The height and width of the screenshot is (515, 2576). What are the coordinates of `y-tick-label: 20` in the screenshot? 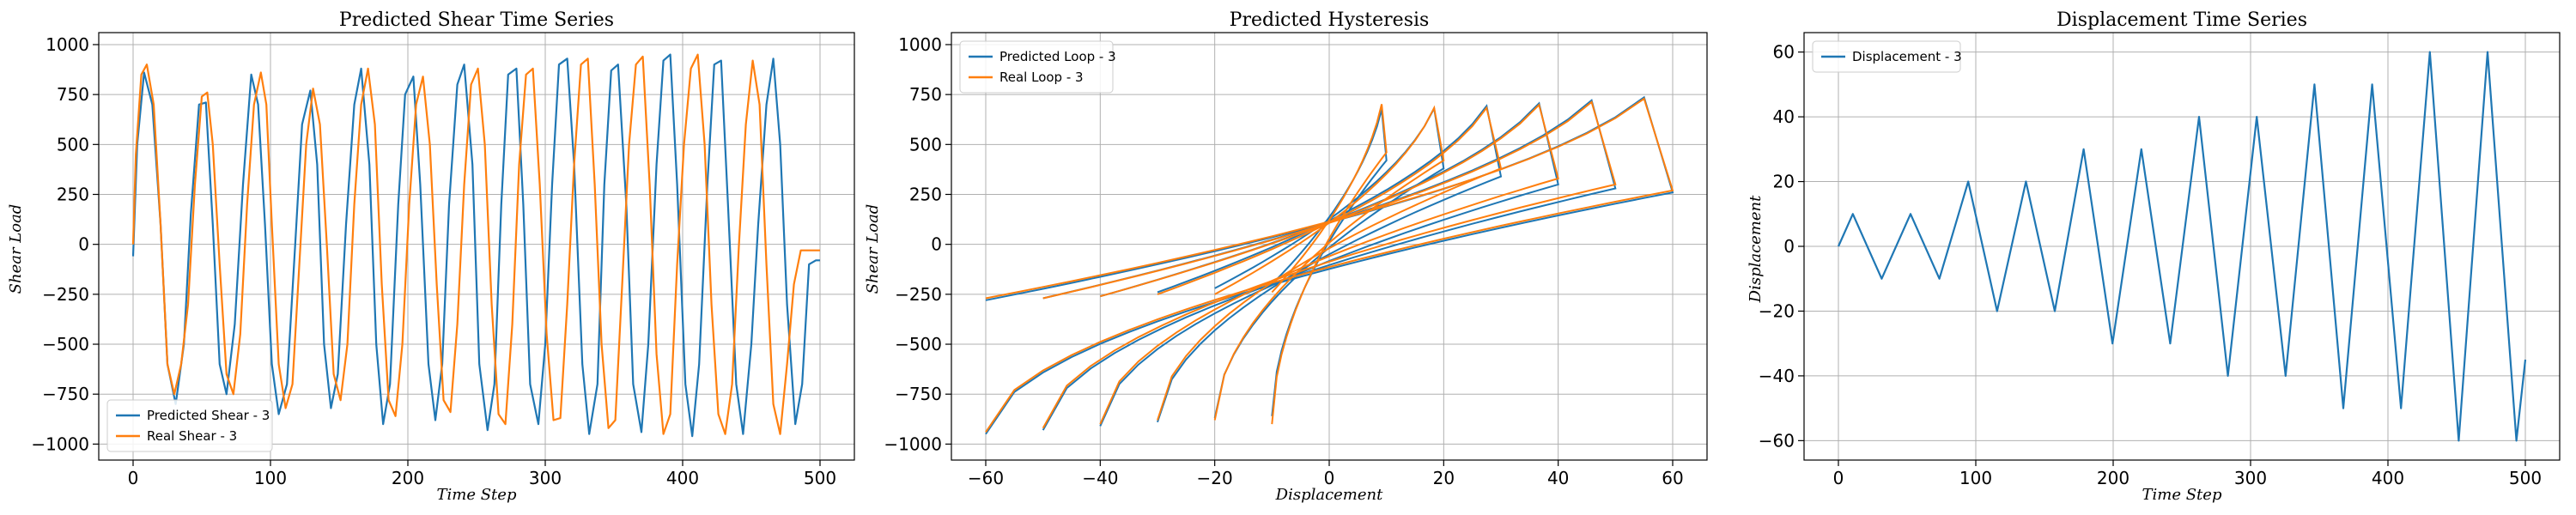 It's located at (1784, 182).